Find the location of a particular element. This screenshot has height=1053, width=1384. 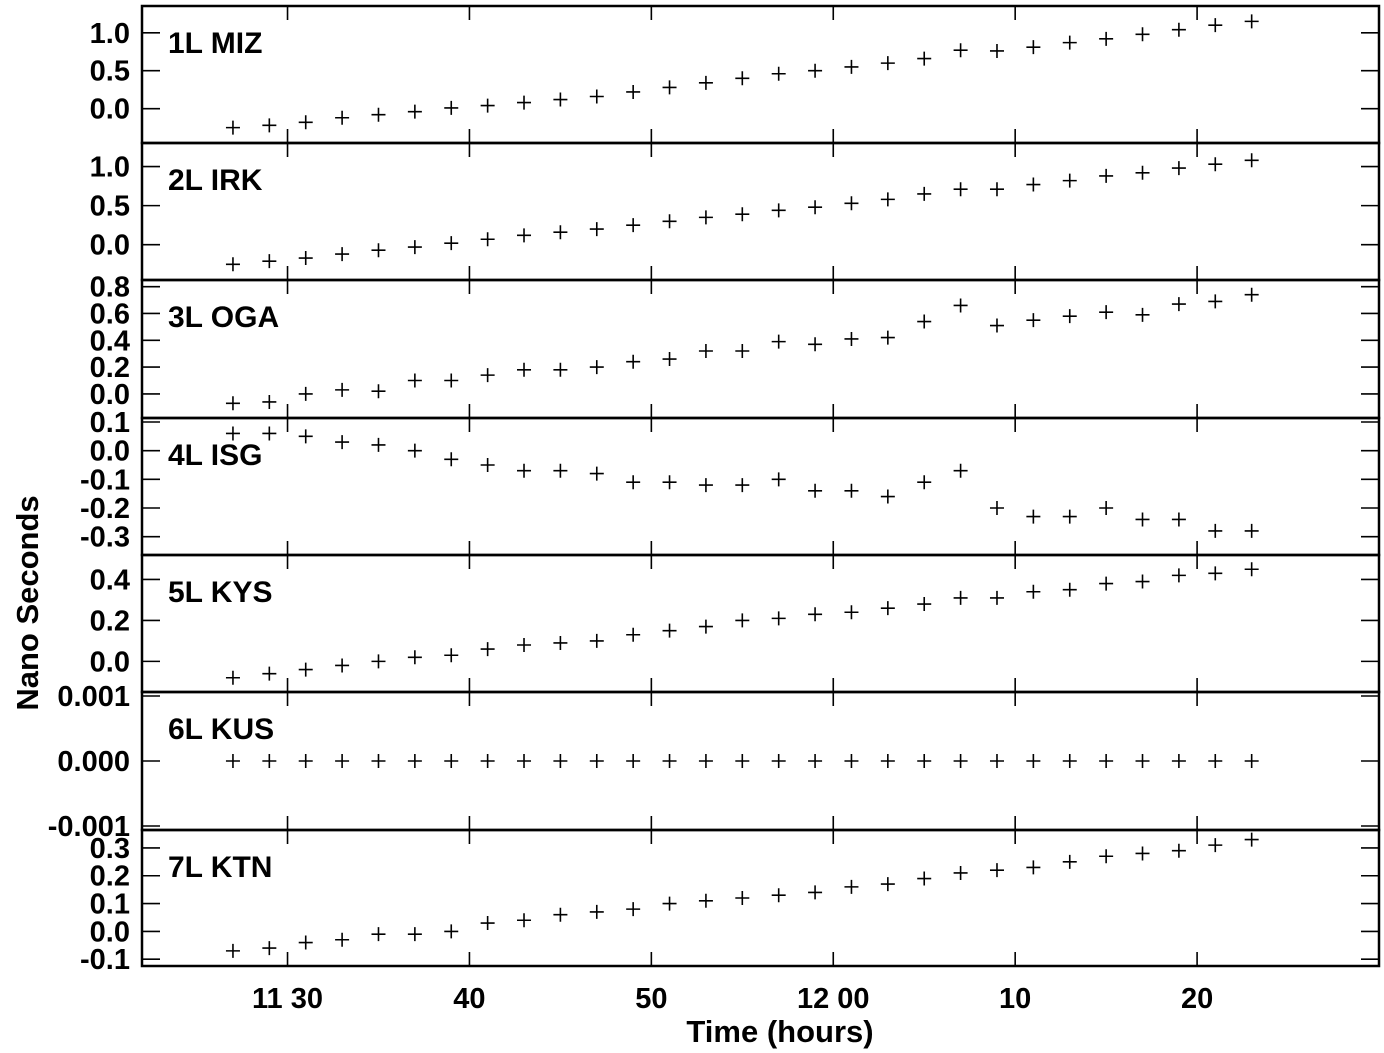

x-tick-label: 12 00 is located at coordinates (833, 999).